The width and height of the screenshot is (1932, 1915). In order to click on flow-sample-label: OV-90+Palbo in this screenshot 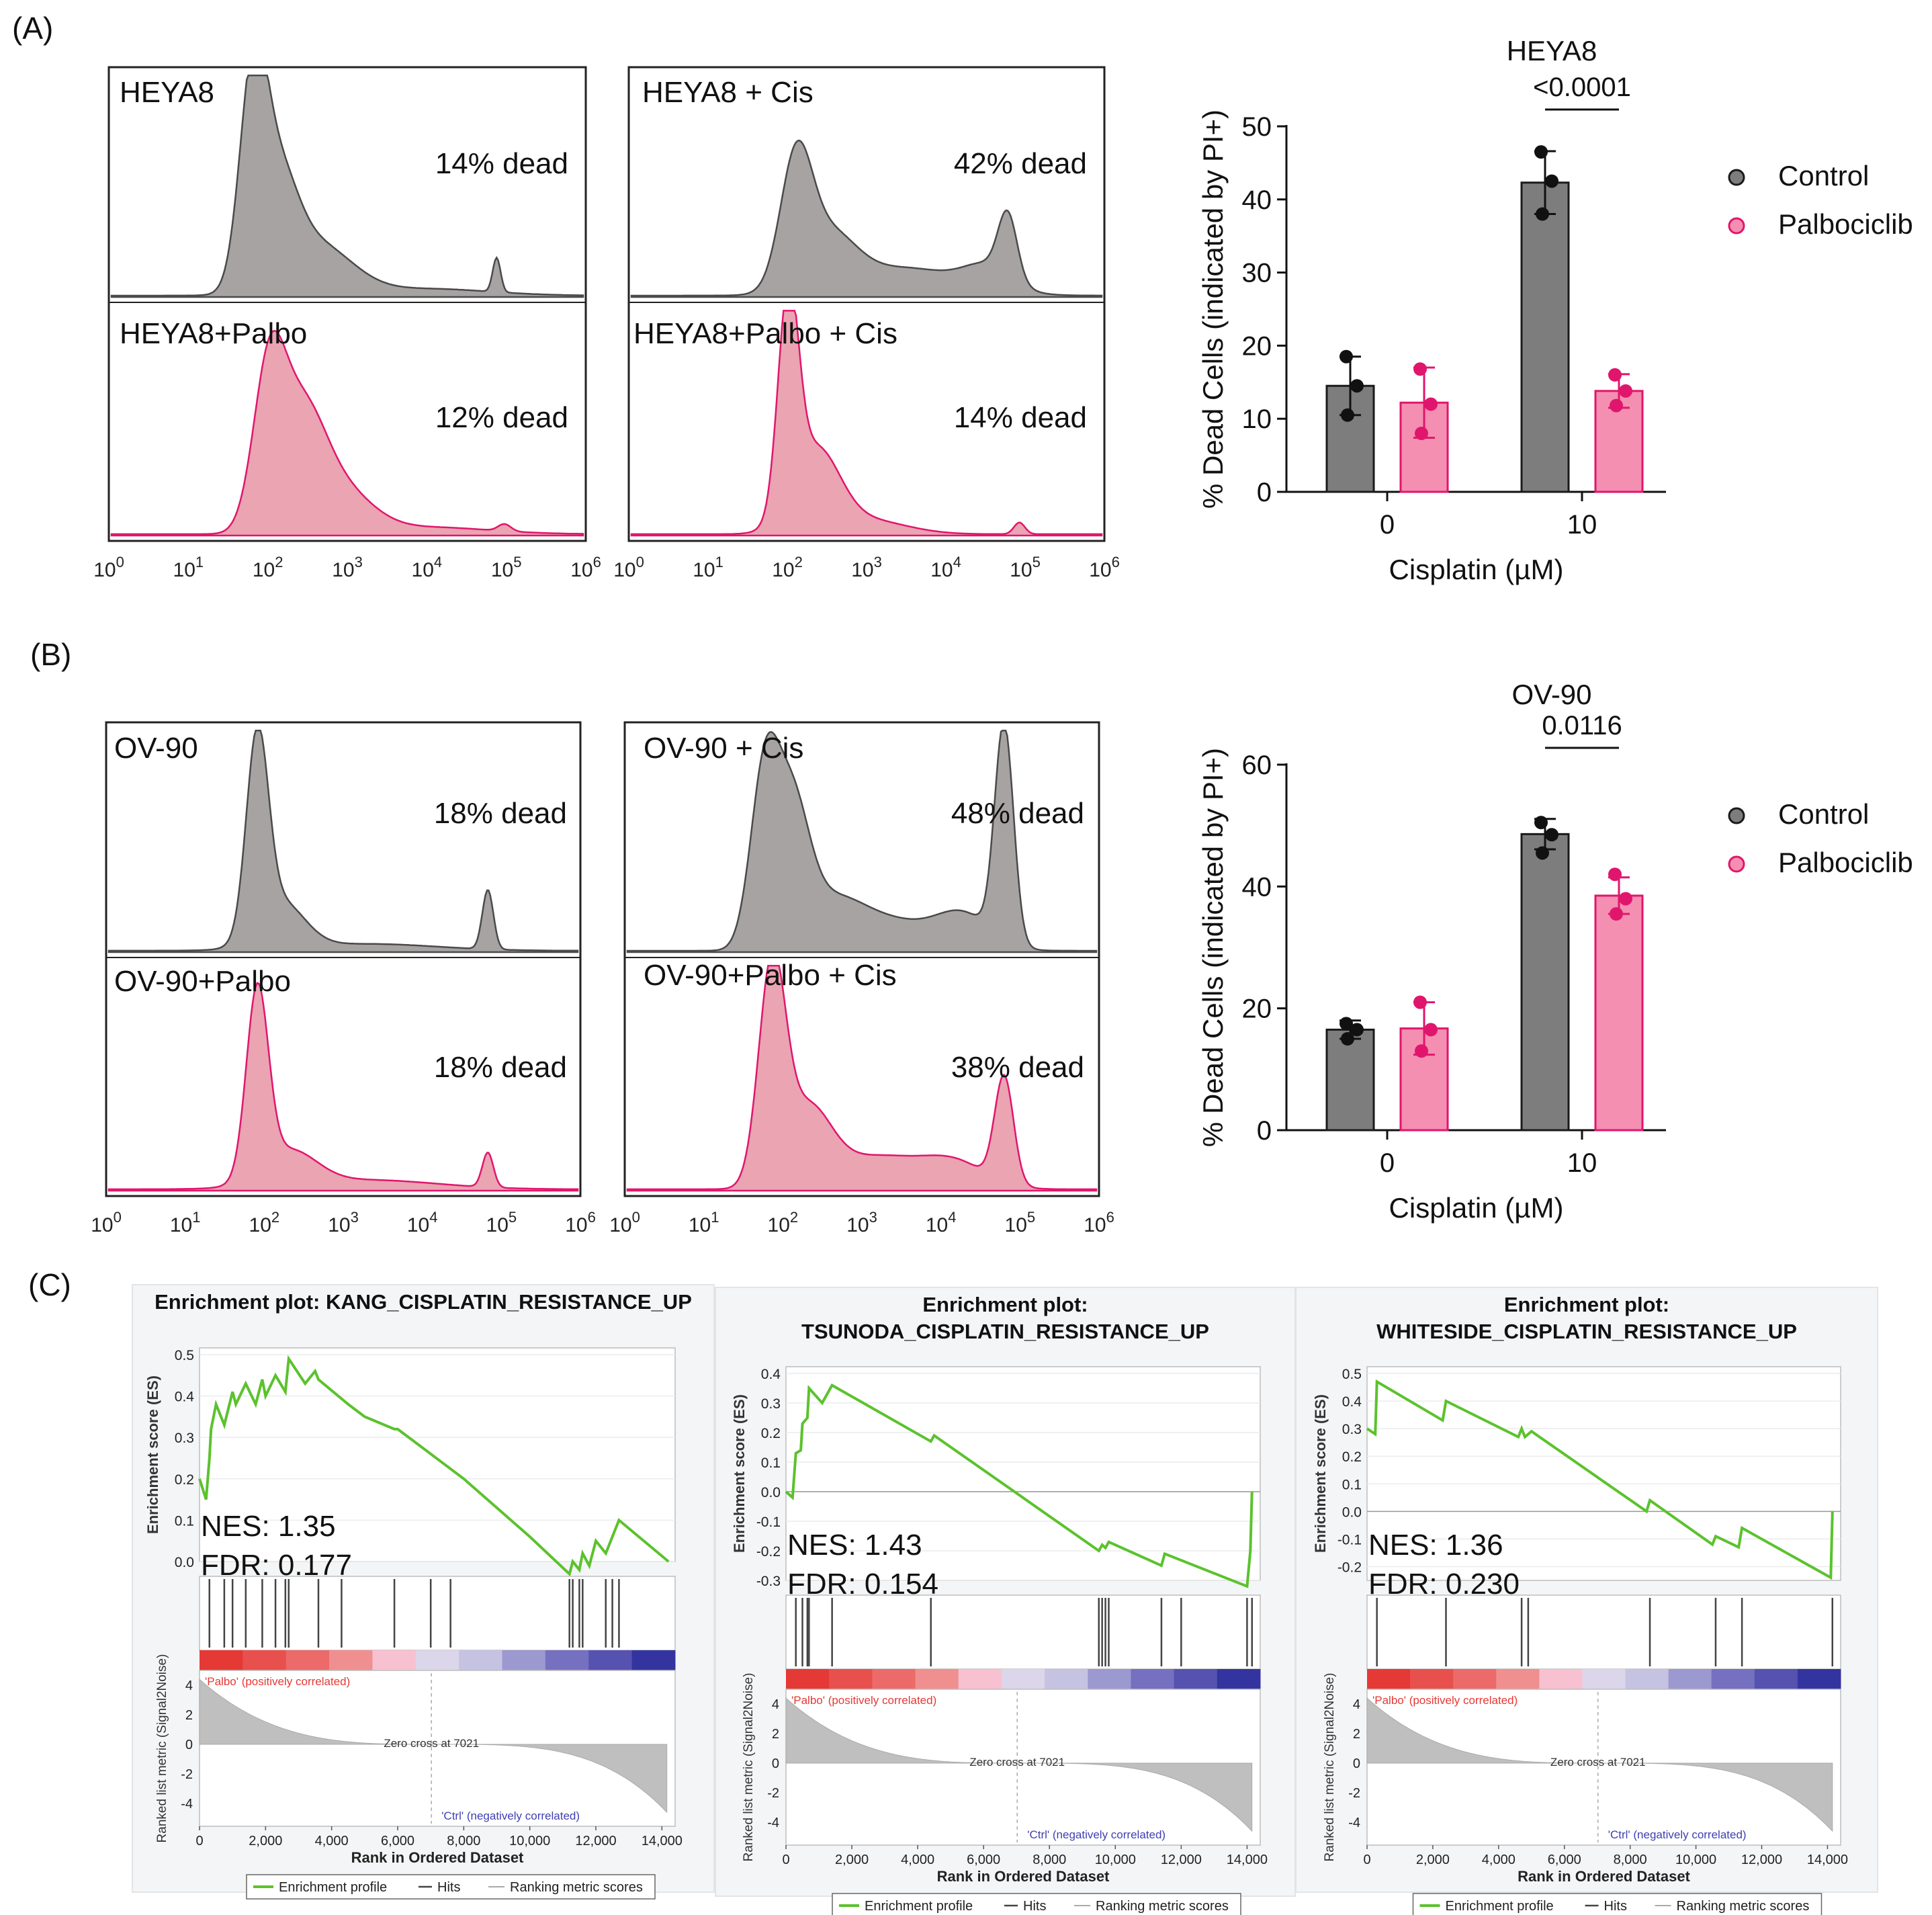, I will do `click(203, 981)`.